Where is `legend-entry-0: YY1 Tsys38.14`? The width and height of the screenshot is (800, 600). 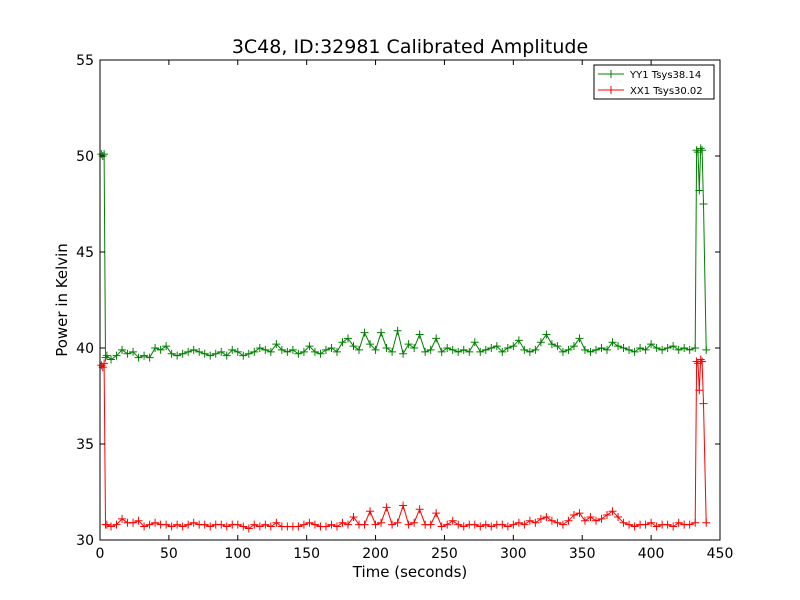
legend-entry-0: YY1 Tsys38.14 is located at coordinates (649, 75).